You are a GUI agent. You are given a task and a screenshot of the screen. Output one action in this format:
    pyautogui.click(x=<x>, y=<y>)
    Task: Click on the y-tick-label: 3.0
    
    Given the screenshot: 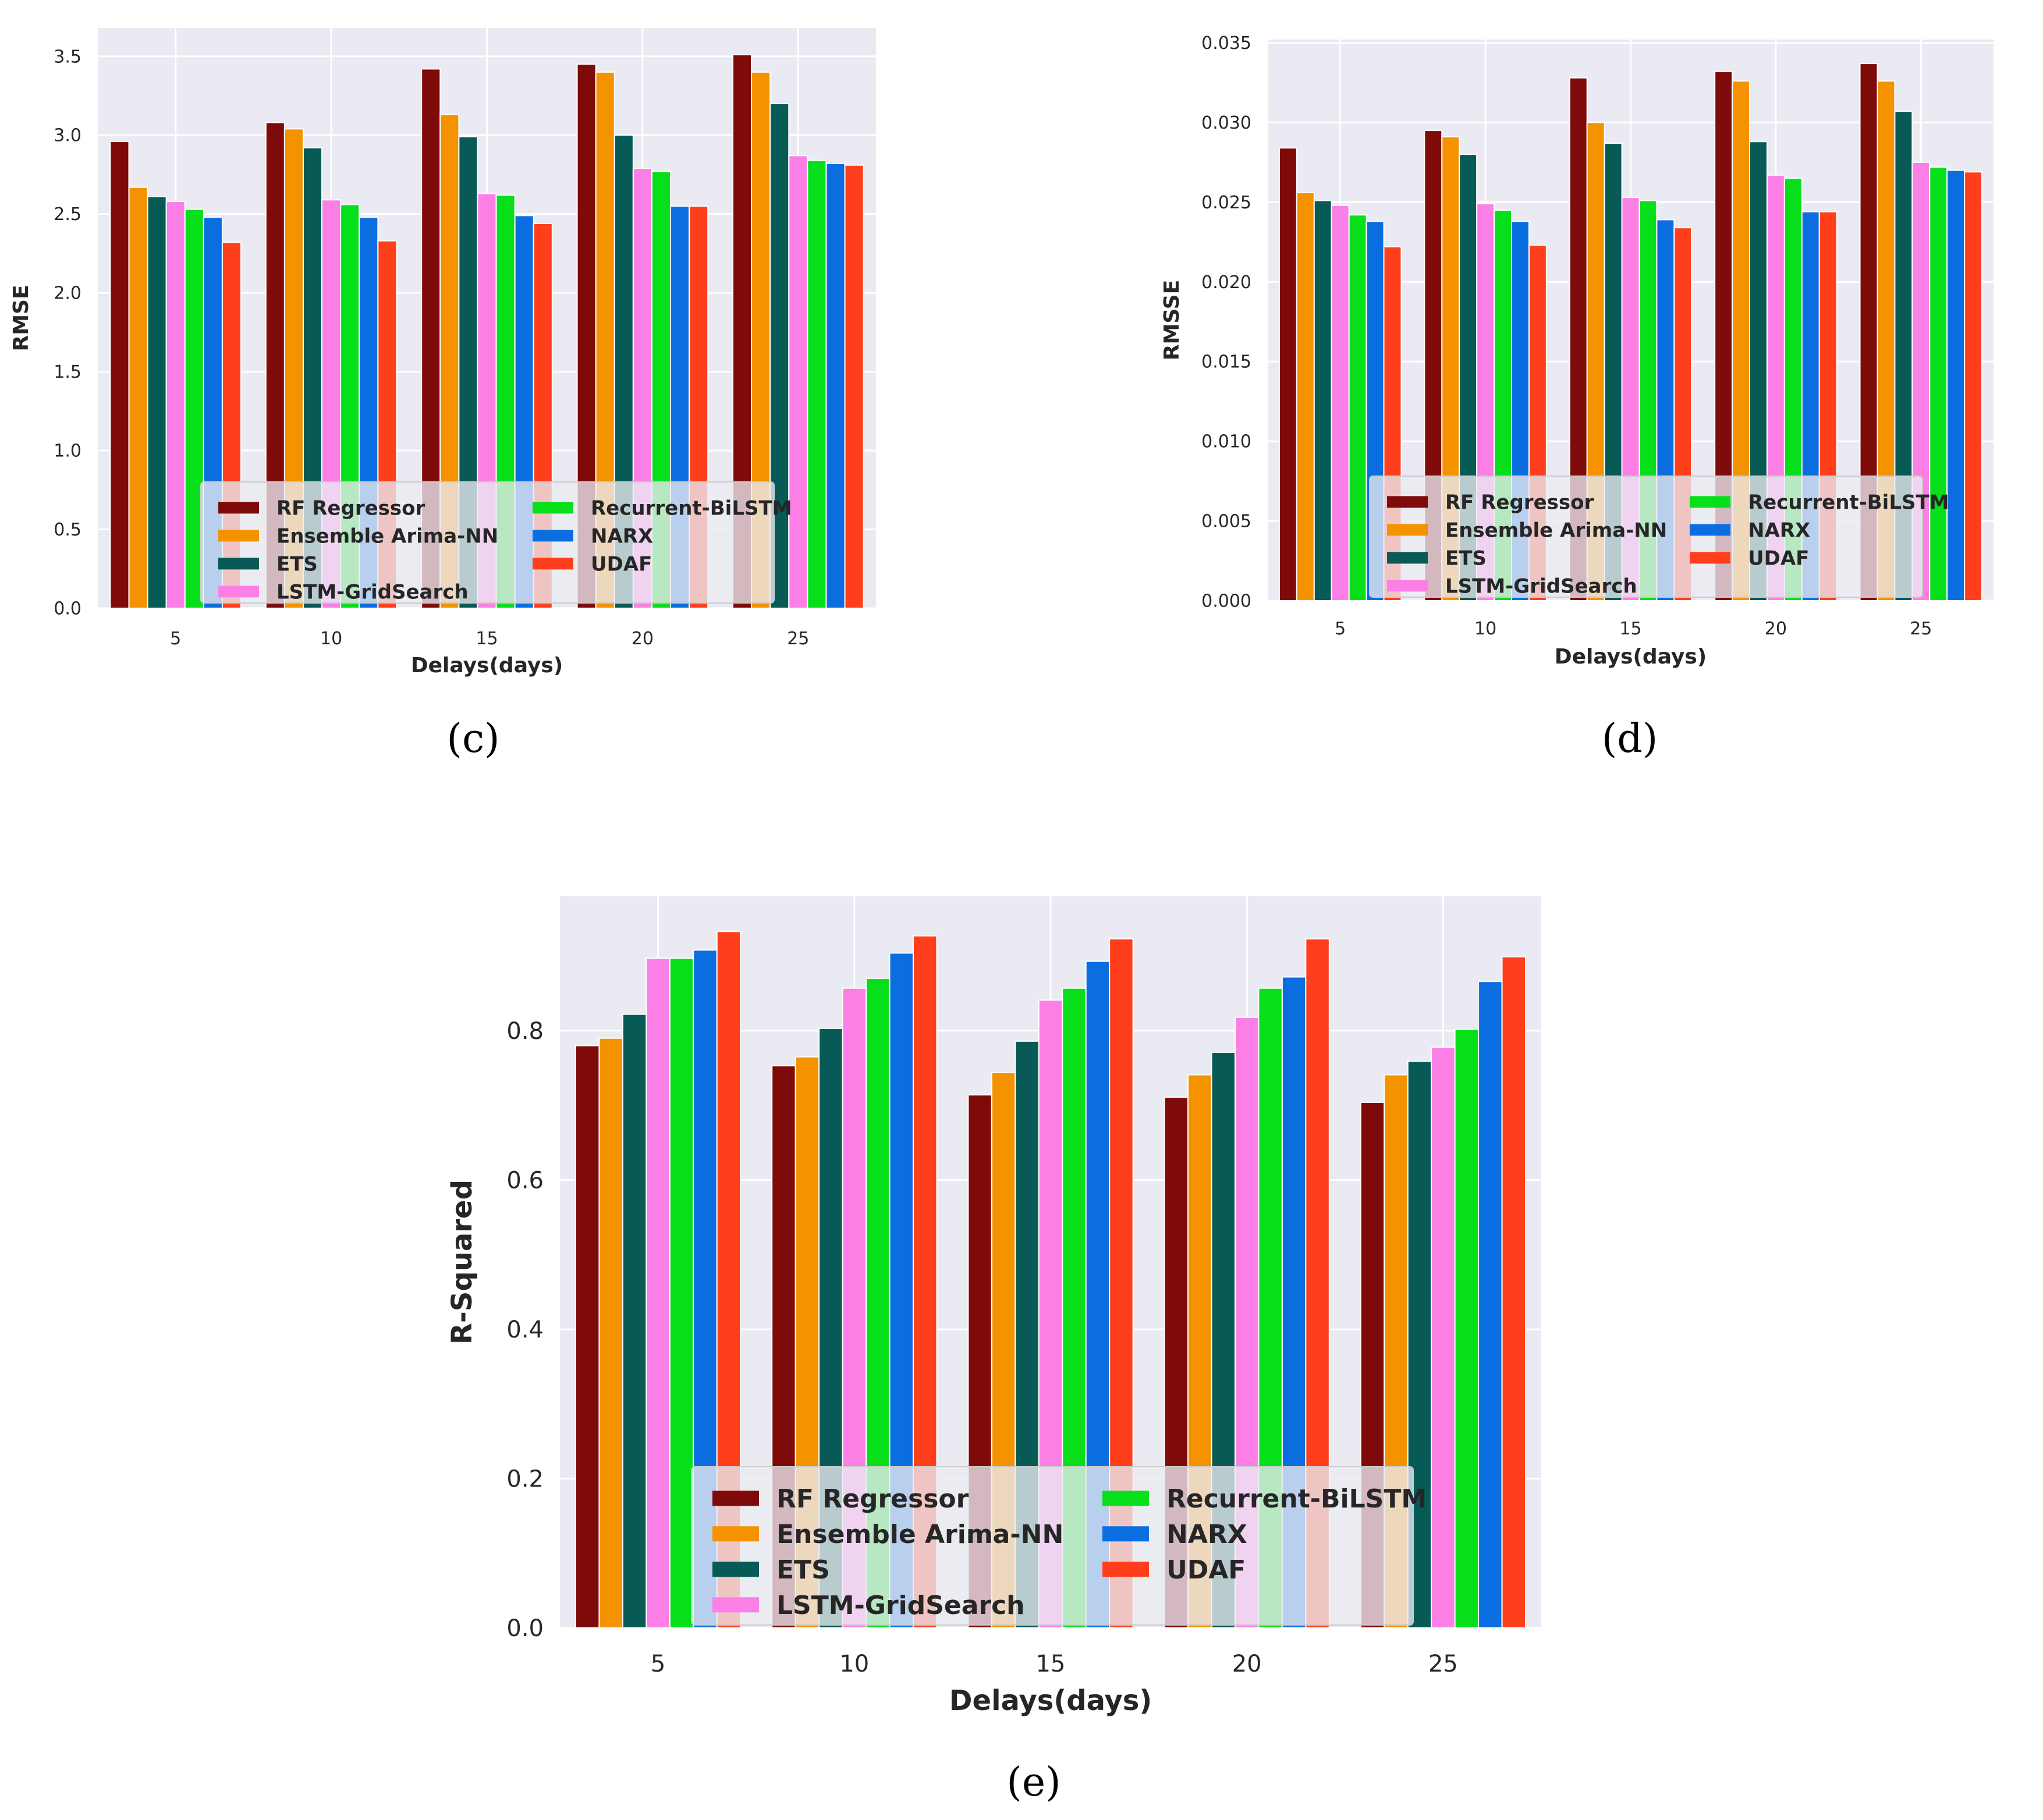 What is the action you would take?
    pyautogui.click(x=67, y=136)
    